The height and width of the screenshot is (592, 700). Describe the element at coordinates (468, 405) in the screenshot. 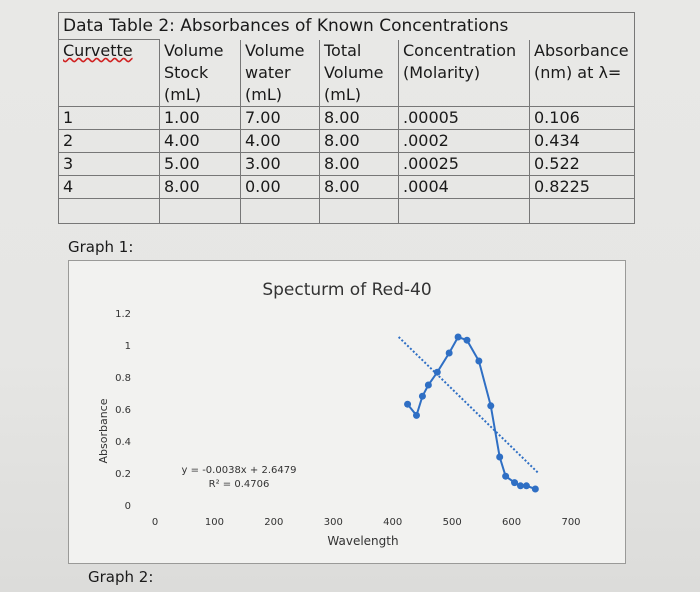

I see `trendline` at that location.